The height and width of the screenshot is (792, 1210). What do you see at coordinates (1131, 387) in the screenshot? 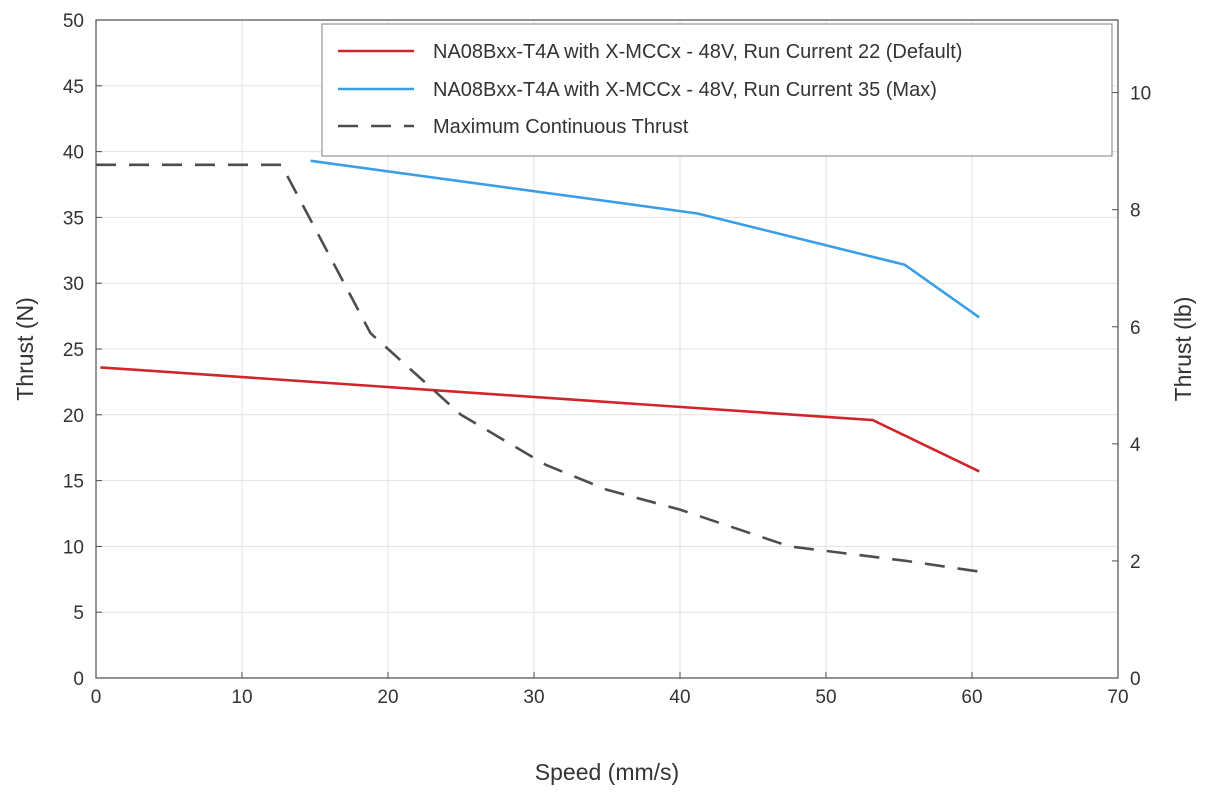
I see `y2-axis-ticks: 0 2 4 6 8 10` at bounding box center [1131, 387].